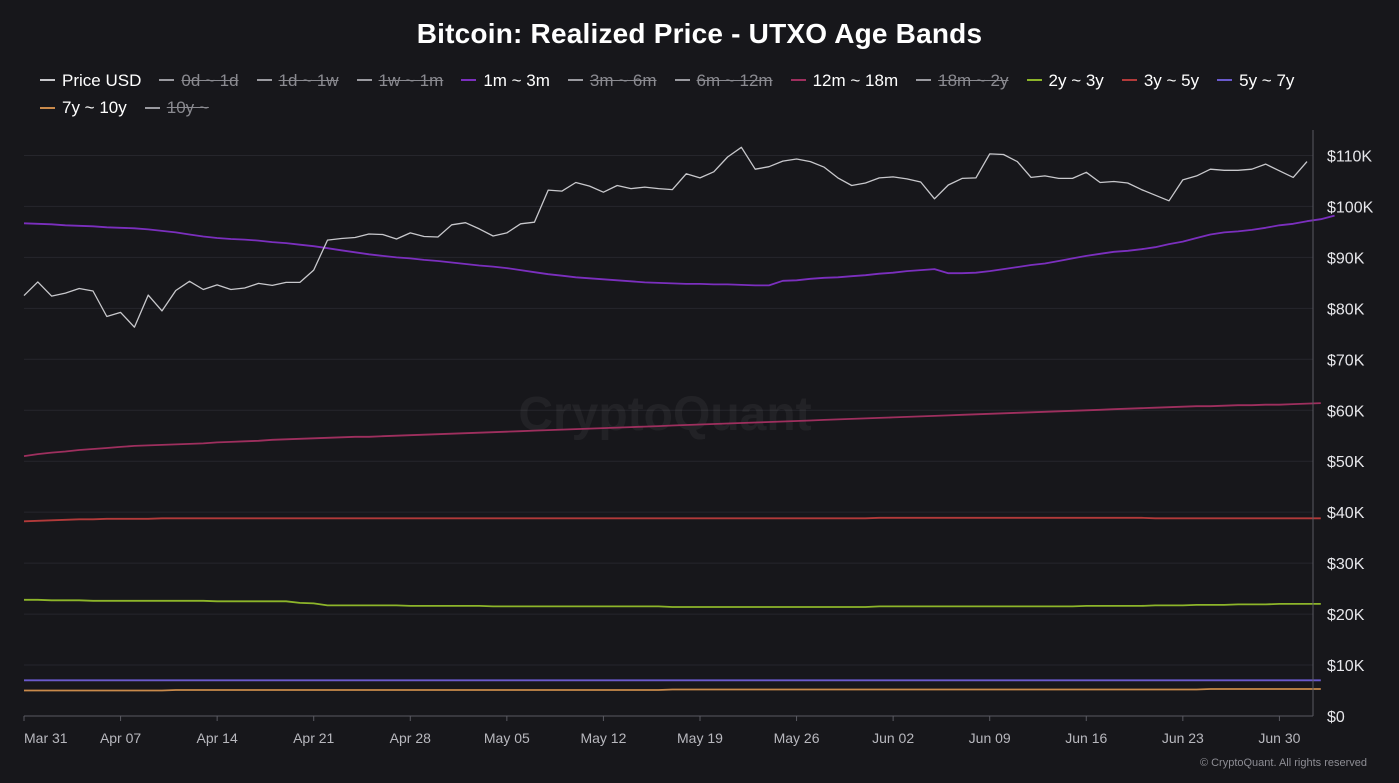 The height and width of the screenshot is (783, 1399). What do you see at coordinates (46, 738) in the screenshot?
I see `x-tick-label: Mar 31` at bounding box center [46, 738].